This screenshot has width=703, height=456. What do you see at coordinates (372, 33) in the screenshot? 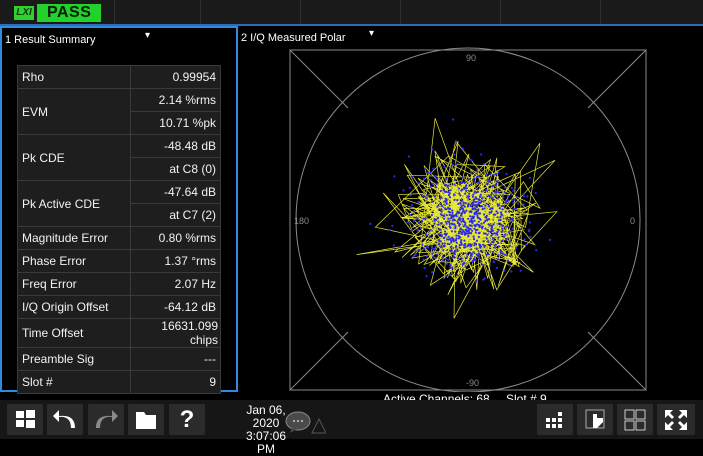
I see `iq-polar-dropdown-icon: ▾` at bounding box center [372, 33].